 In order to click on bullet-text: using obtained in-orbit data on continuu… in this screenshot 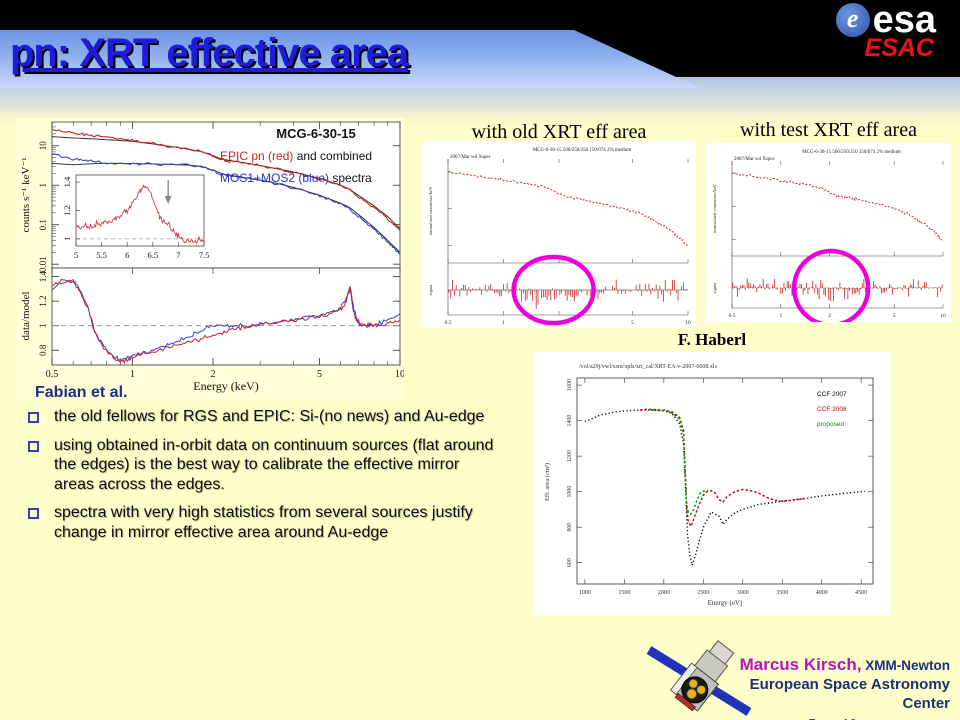, I will do `click(274, 464)`.